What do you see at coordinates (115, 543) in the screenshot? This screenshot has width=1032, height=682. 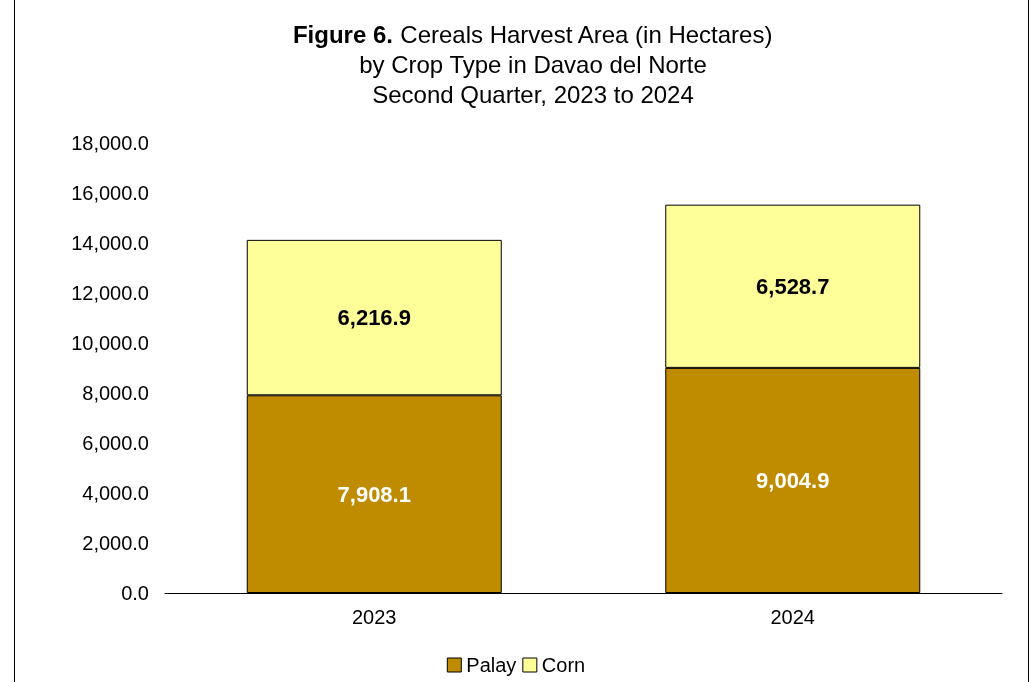 I see `y-tick-label: 2,000.0` at bounding box center [115, 543].